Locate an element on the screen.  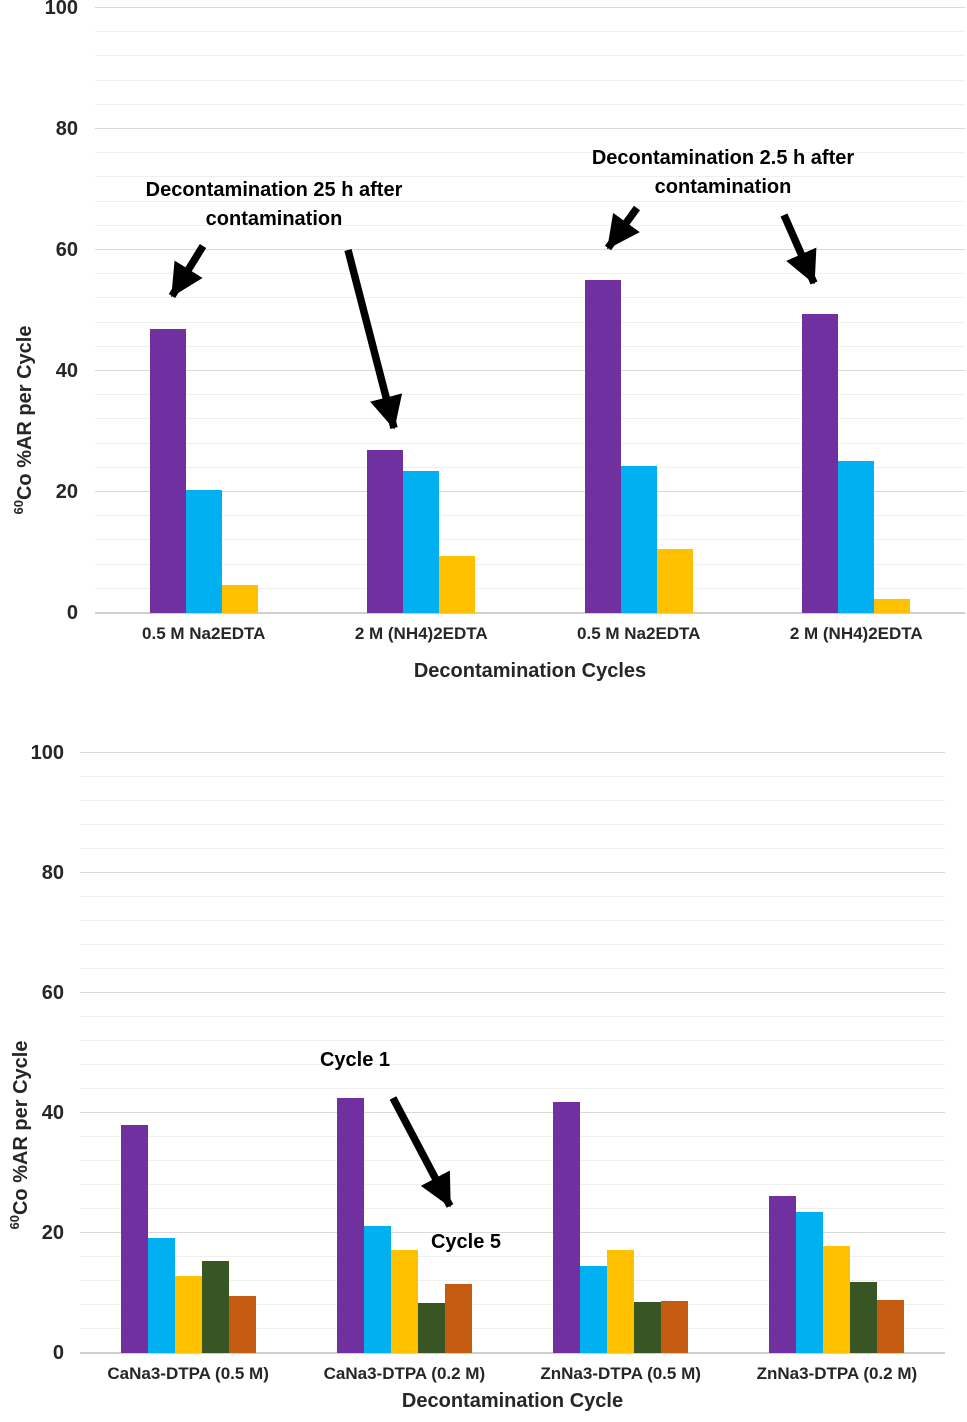
y-tick-label: 80 is located at coordinates (66, 129).